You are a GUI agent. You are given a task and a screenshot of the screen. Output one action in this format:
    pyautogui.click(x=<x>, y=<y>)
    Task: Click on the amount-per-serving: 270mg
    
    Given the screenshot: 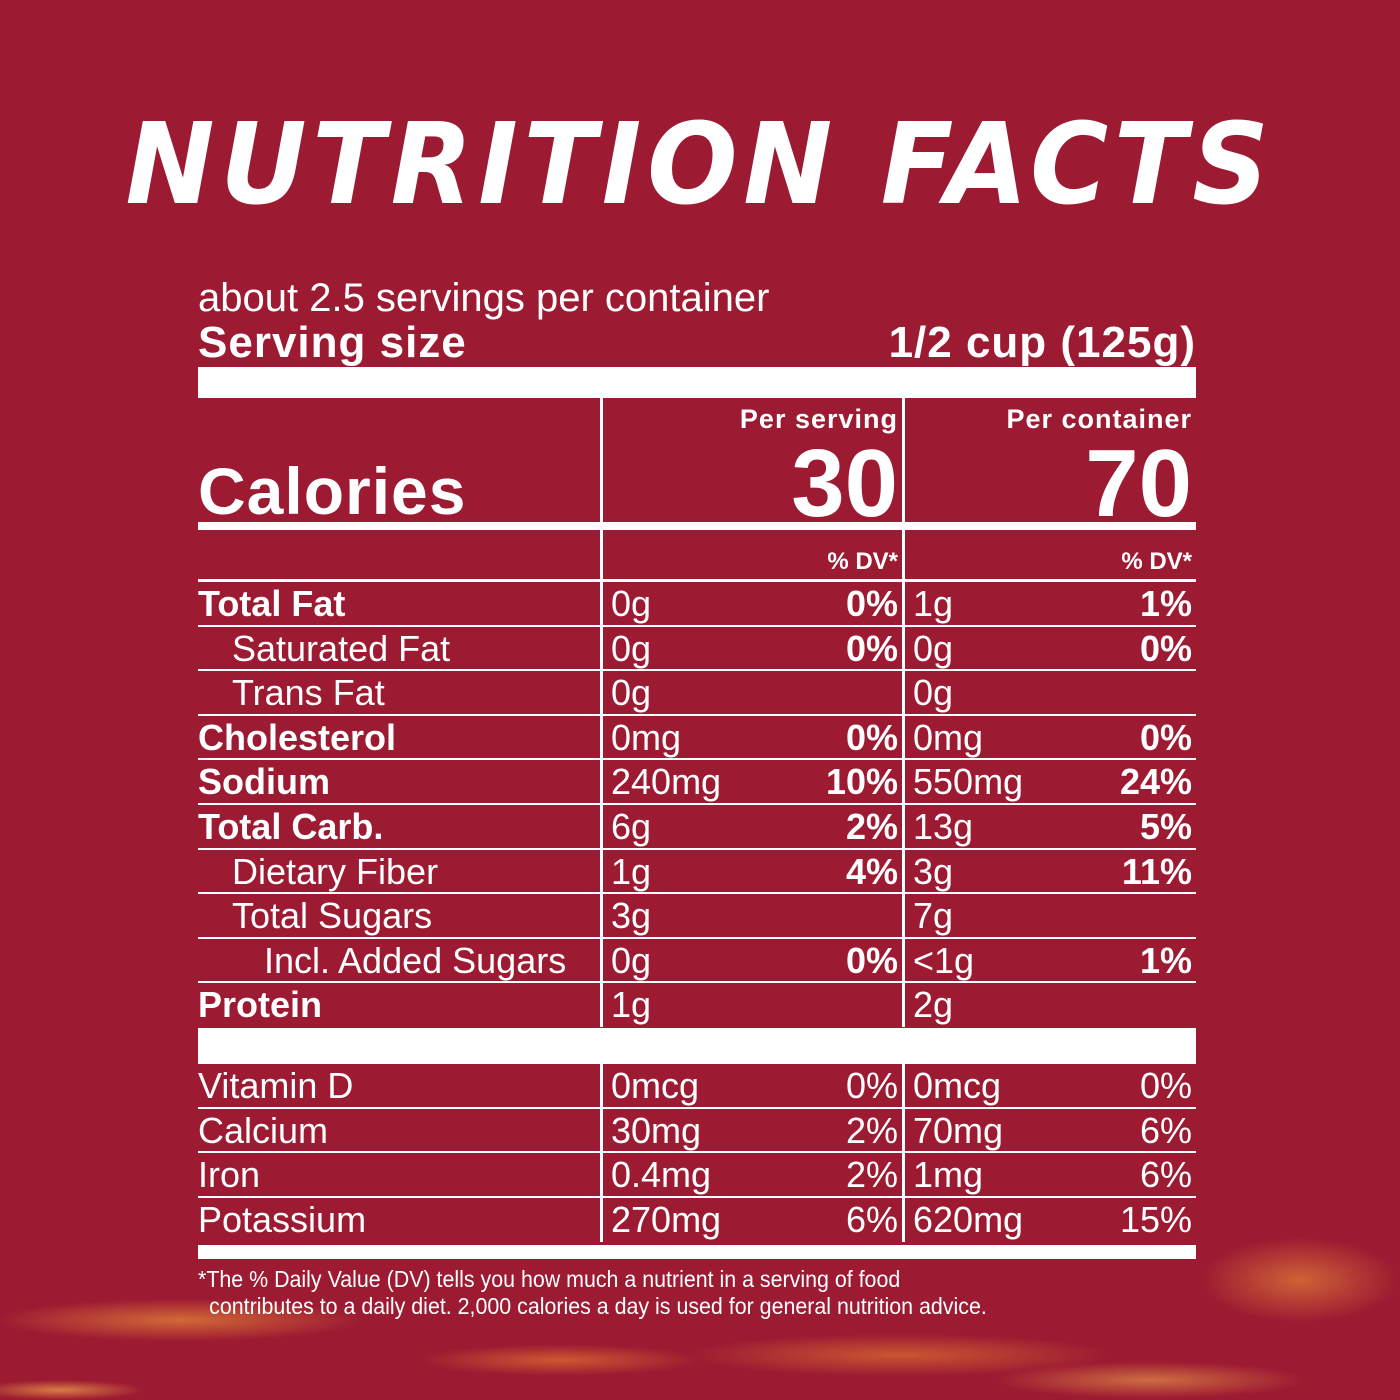 What is the action you would take?
    pyautogui.click(x=675, y=1219)
    